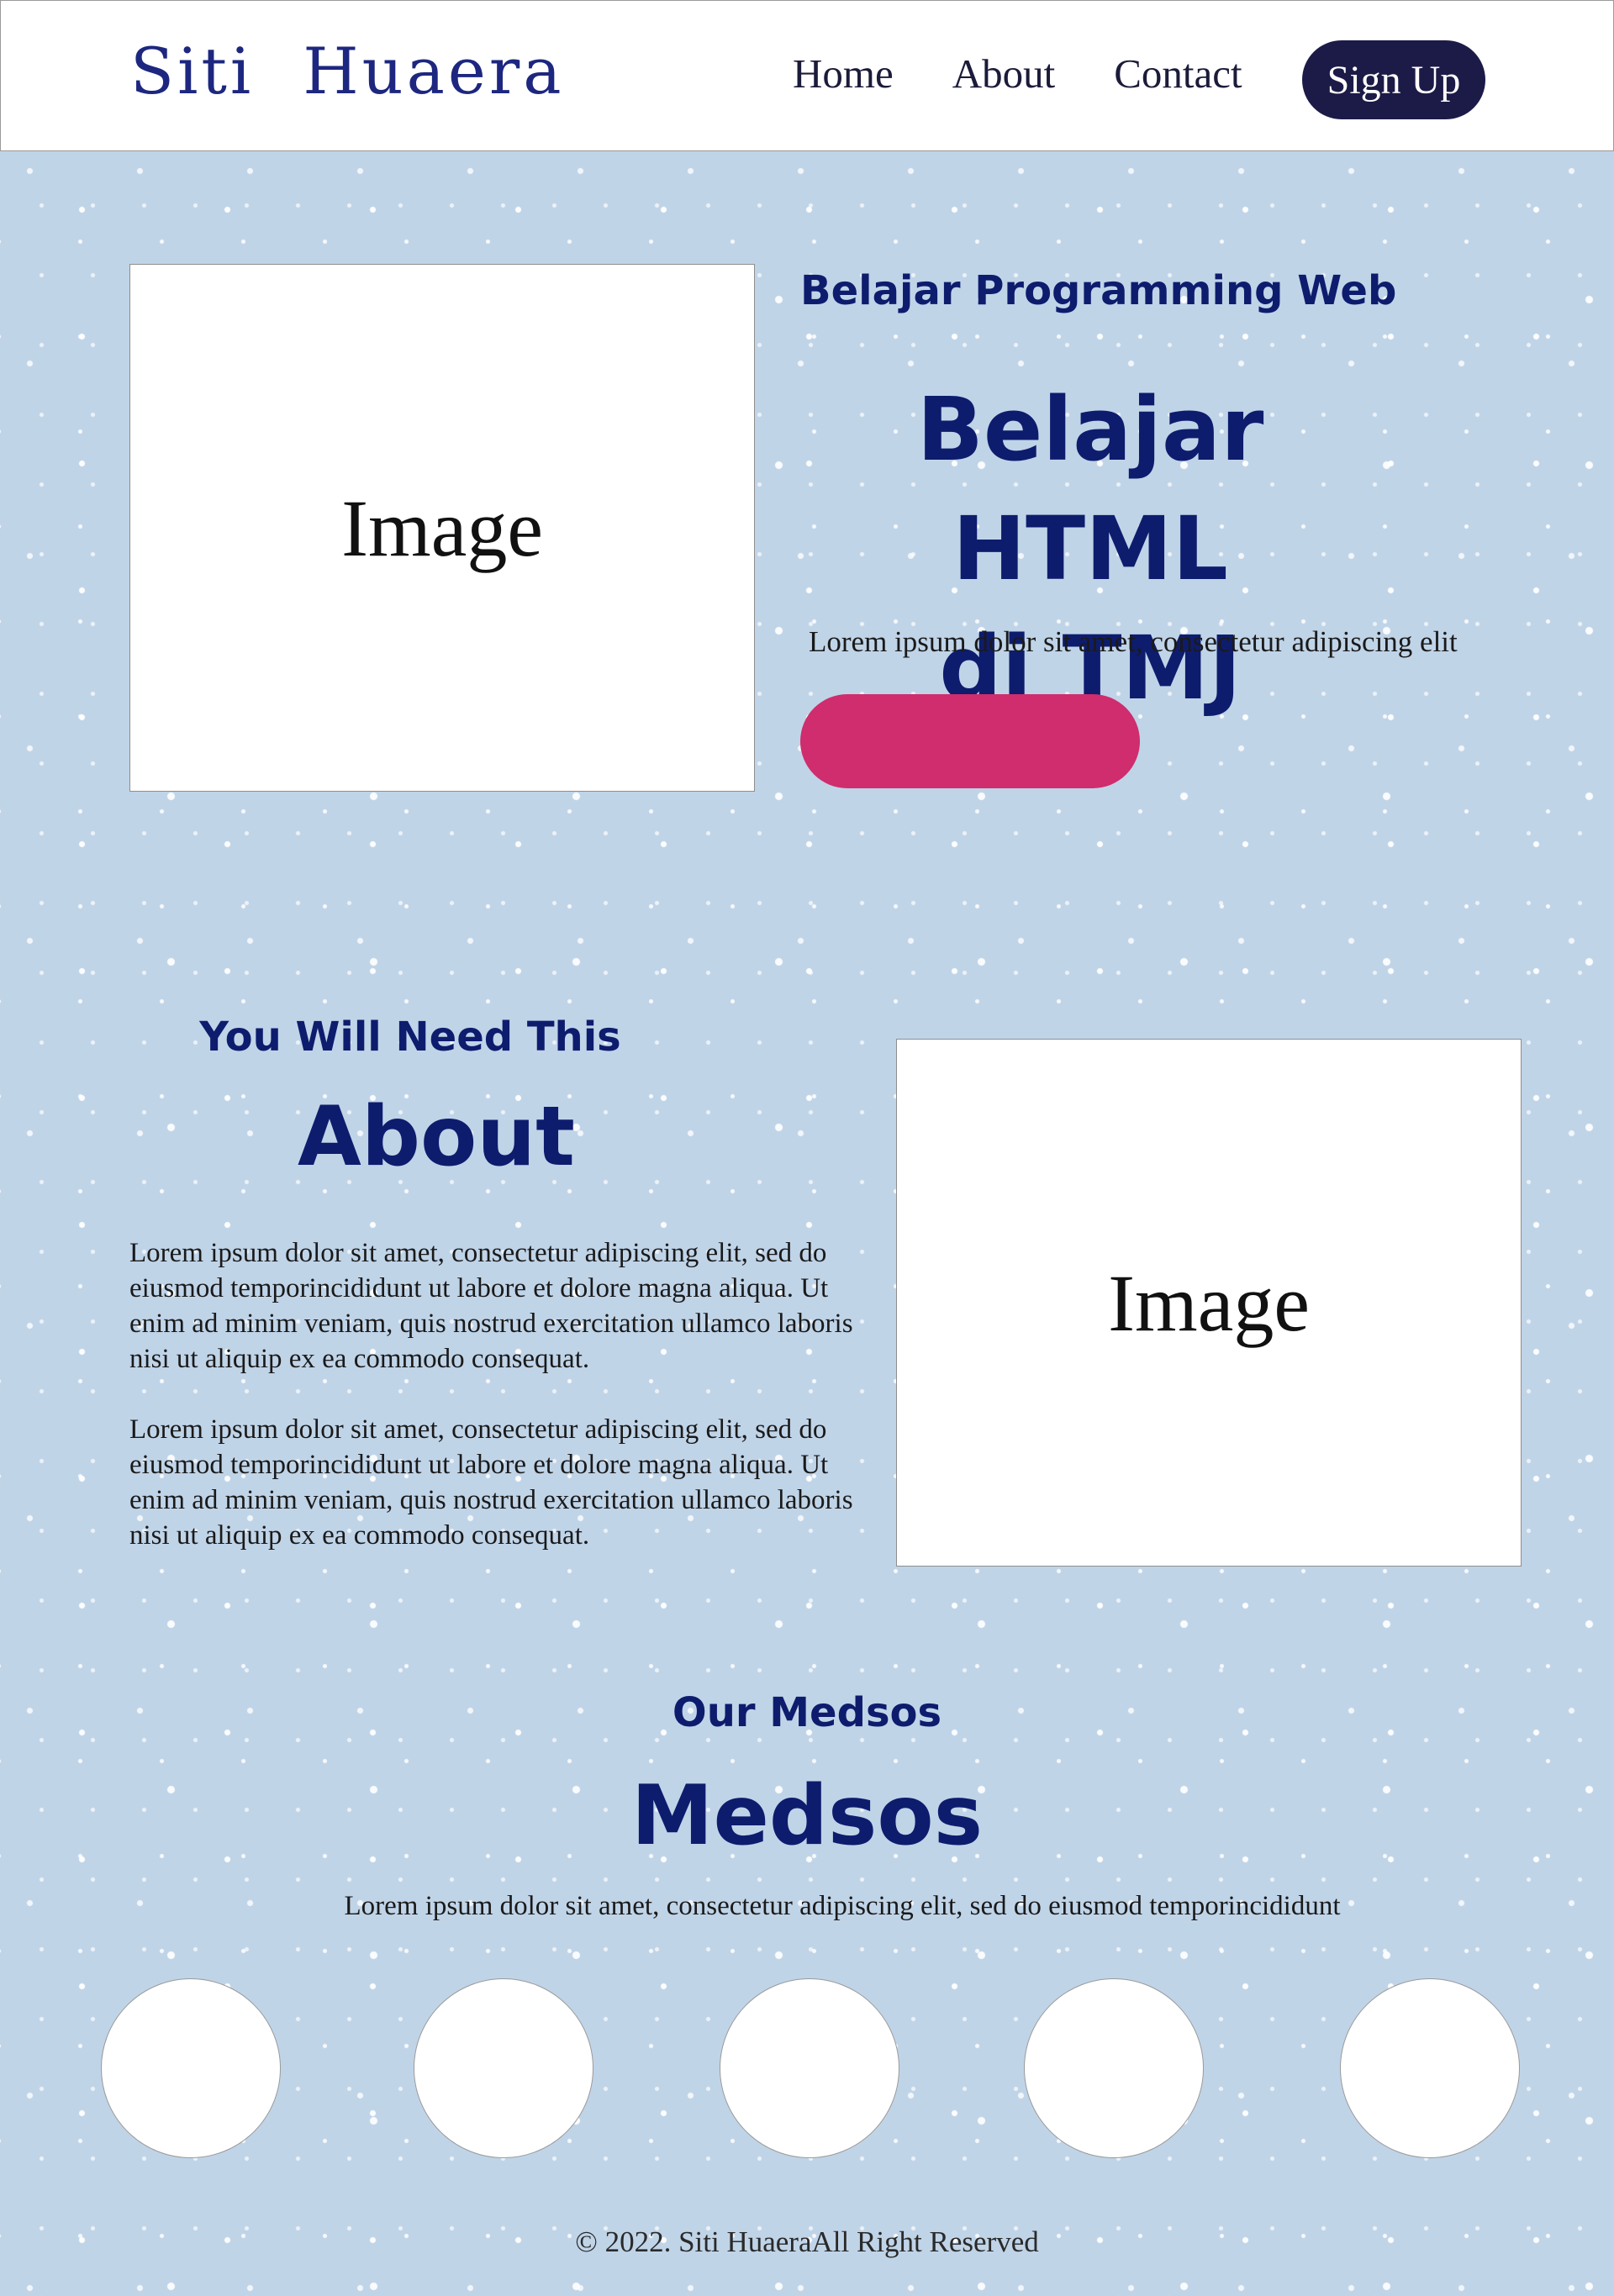 This screenshot has height=2296, width=1614. I want to click on about-image-label: Image, so click(1209, 1302).